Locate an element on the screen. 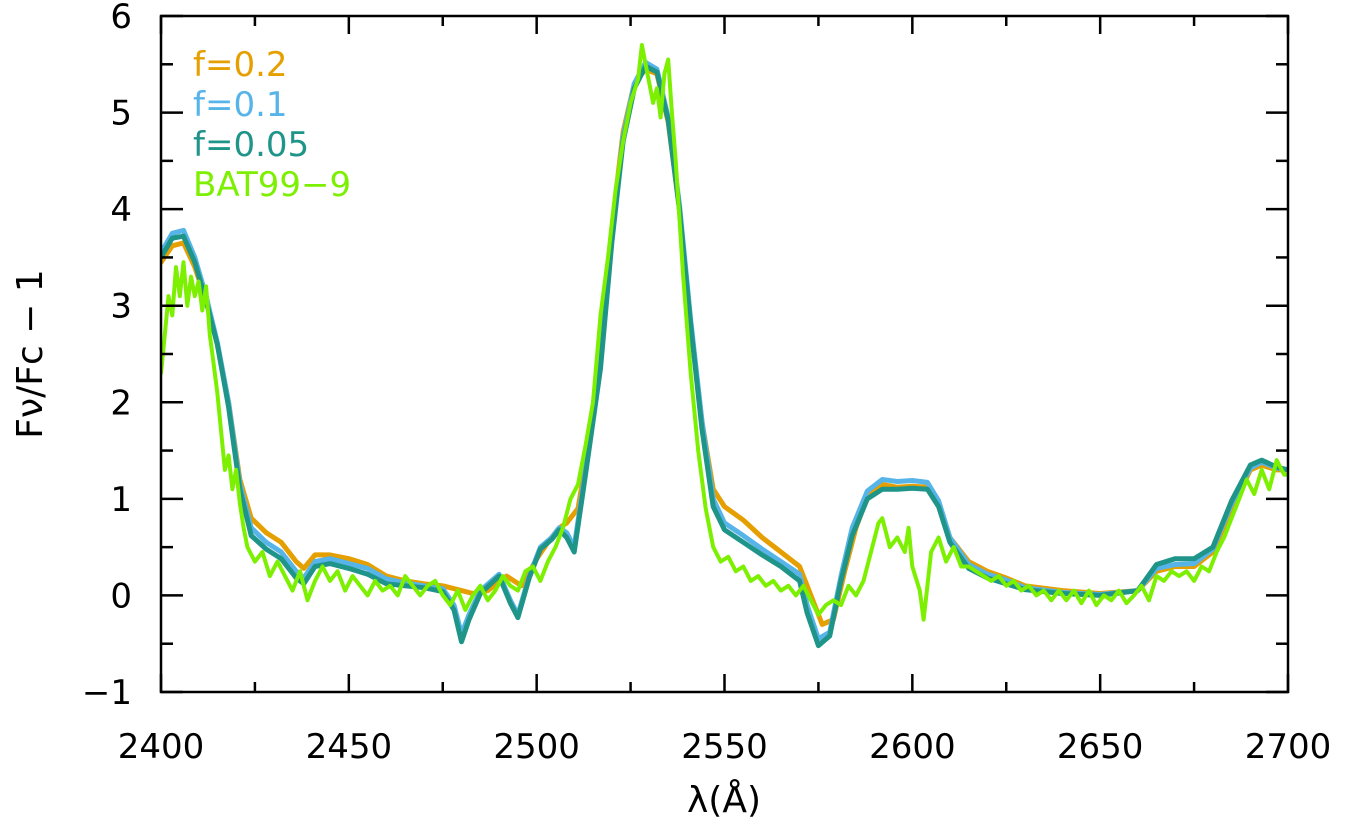 The height and width of the screenshot is (826, 1353). x-tick-label: 2600 is located at coordinates (912, 747).